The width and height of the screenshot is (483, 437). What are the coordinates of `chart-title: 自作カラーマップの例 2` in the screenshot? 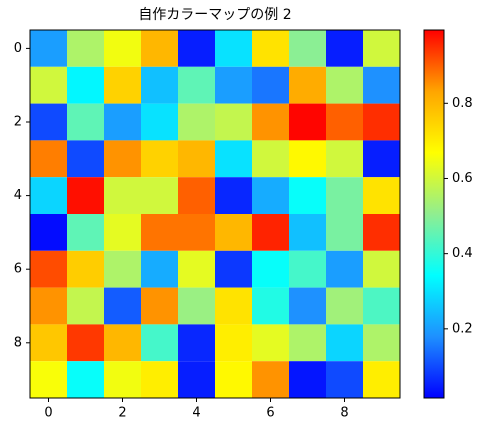 It's located at (214, 15).